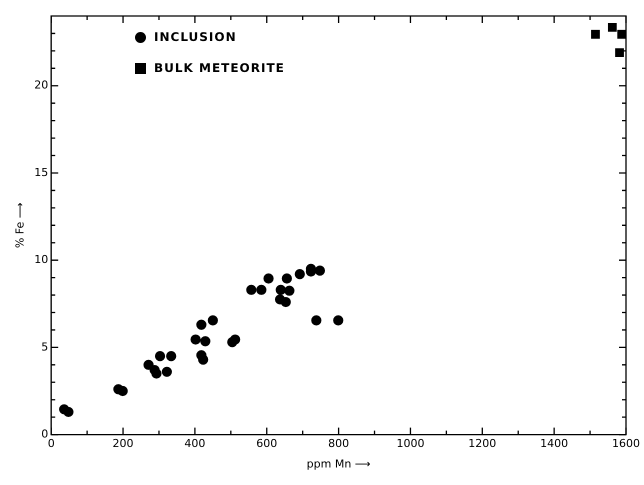  I want to click on legend-label: INCLUSION, so click(195, 37).